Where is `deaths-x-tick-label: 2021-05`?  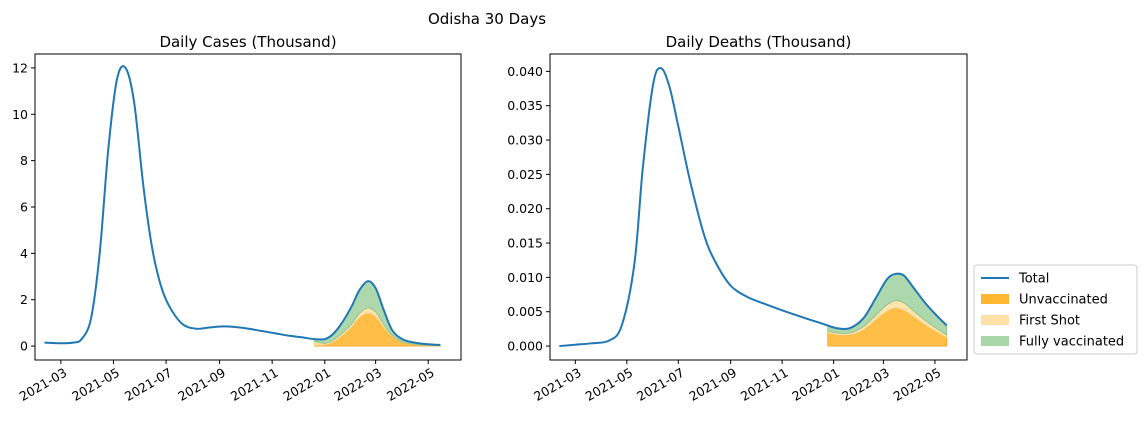 deaths-x-tick-label: 2021-05 is located at coordinates (609, 384).